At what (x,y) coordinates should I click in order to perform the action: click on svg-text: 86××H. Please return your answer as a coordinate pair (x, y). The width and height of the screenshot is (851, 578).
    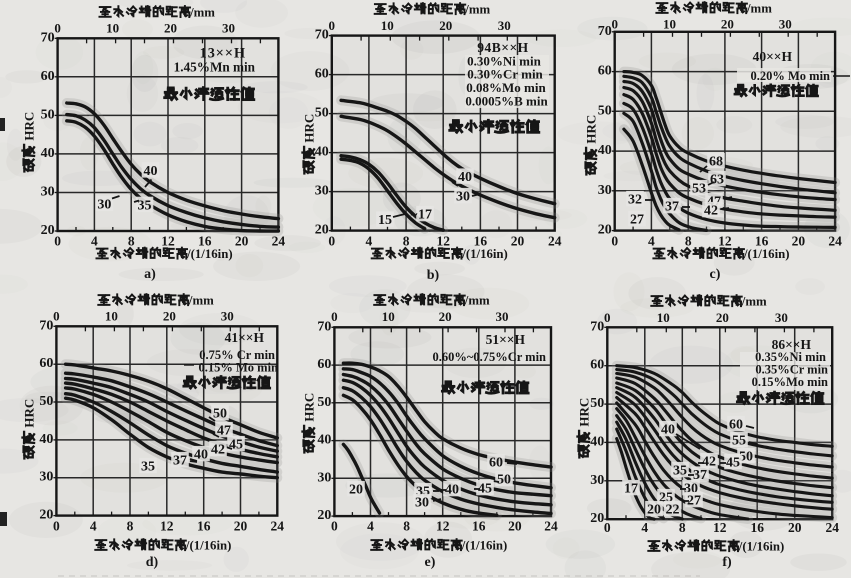
    Looking at the image, I should click on (792, 344).